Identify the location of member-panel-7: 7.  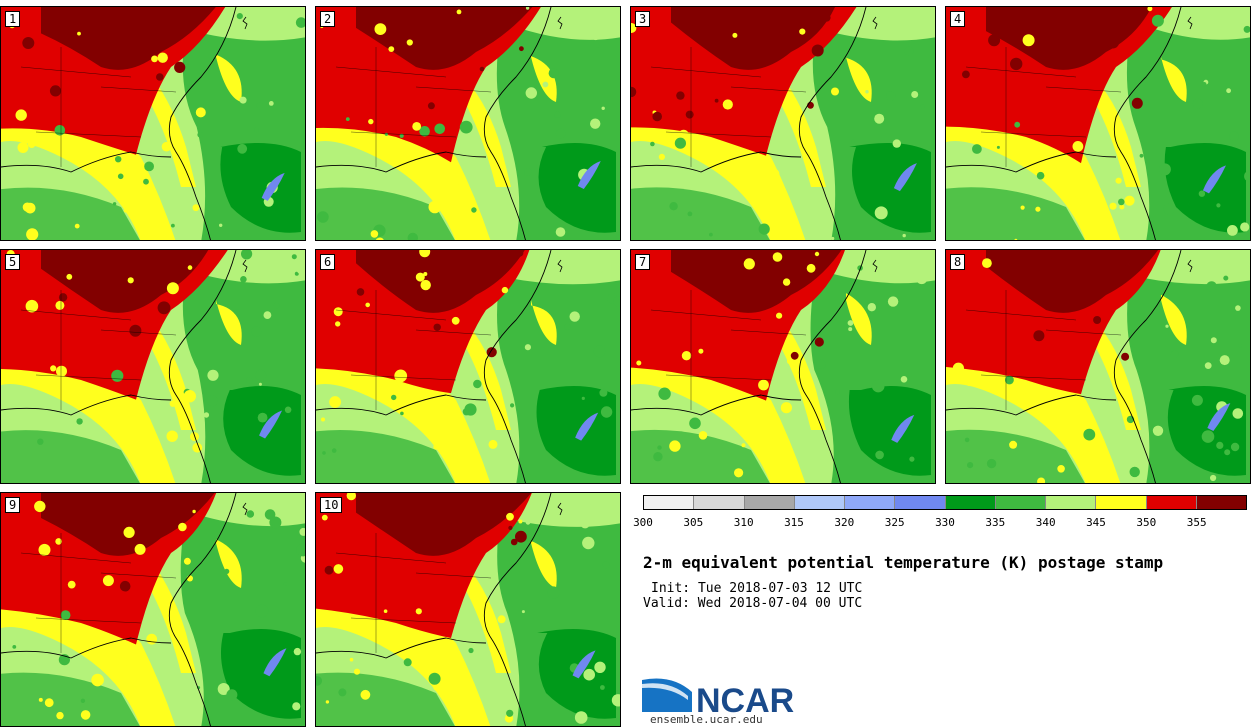
(783, 366).